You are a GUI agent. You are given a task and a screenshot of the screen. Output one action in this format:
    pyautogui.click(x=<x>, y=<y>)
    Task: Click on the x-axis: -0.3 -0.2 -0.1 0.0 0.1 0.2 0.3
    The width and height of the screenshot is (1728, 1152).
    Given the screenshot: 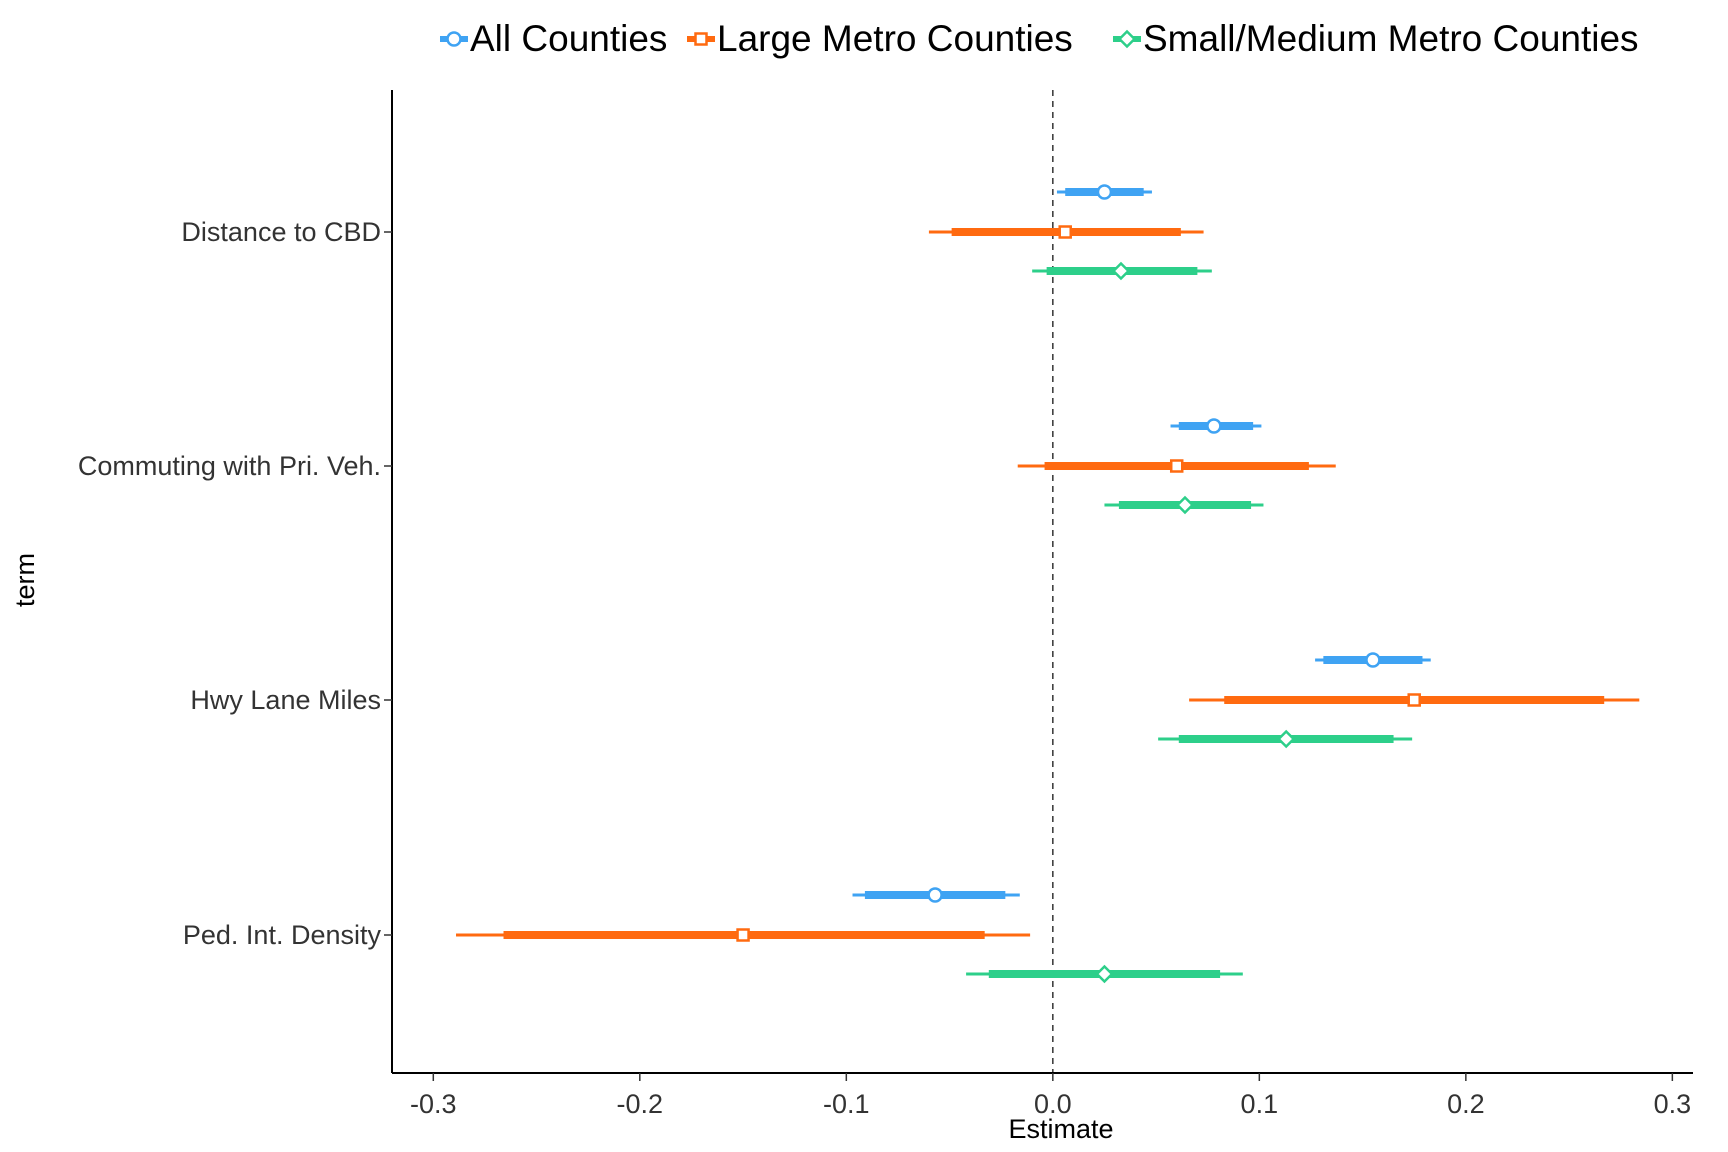 What is the action you would take?
    pyautogui.click(x=1042, y=1095)
    